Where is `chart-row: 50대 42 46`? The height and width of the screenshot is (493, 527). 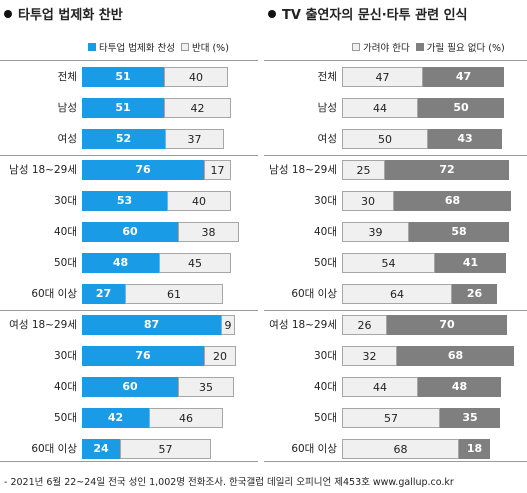
chart-row: 50대 42 46 is located at coordinates (129, 418).